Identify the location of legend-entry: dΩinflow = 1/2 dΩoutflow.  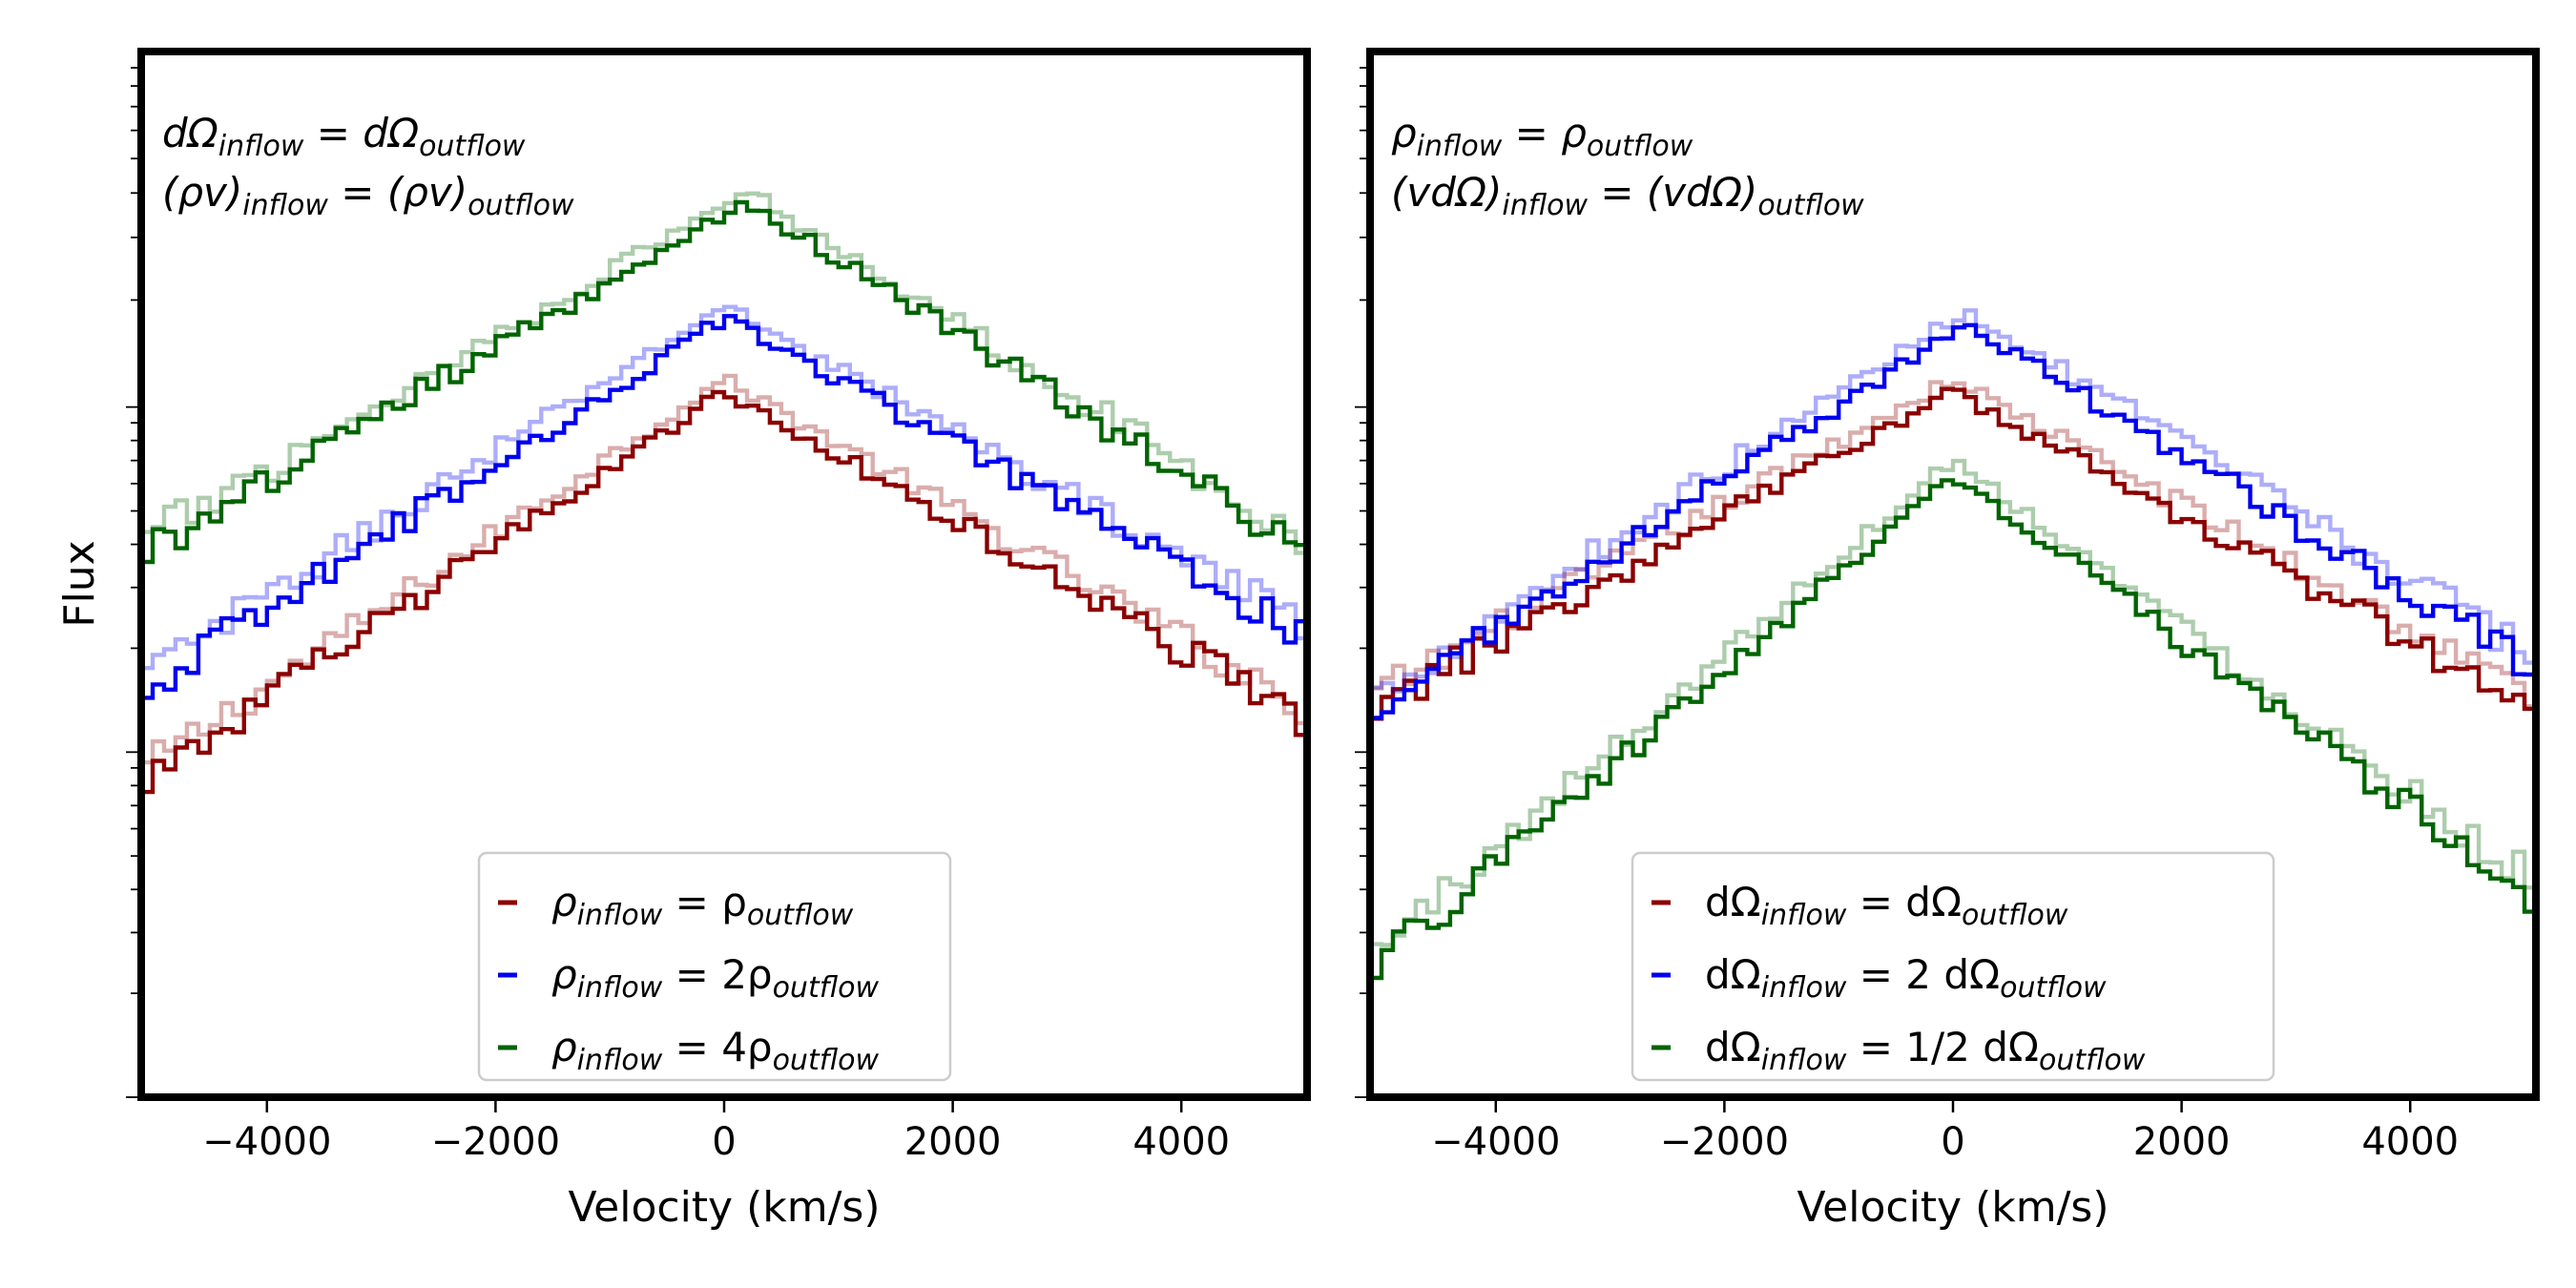
(1925, 1050).